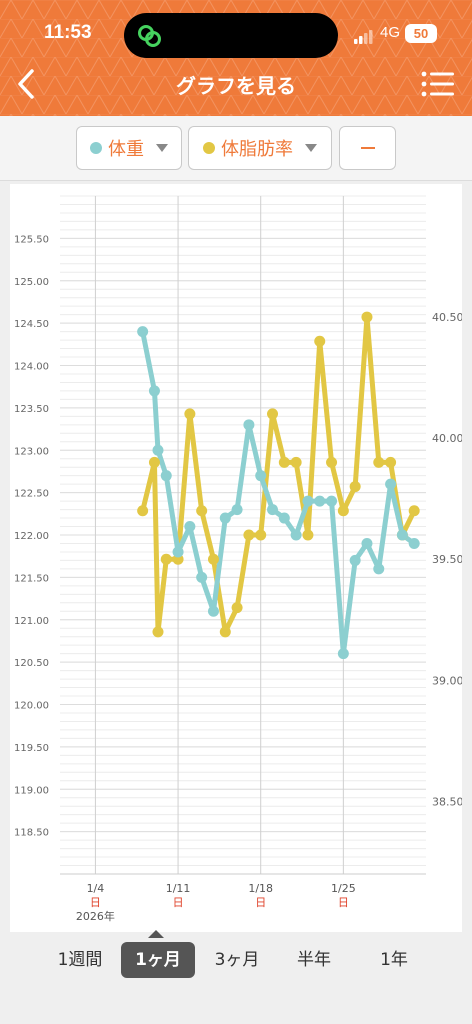  I want to click on signal-icon, so click(363, 37).